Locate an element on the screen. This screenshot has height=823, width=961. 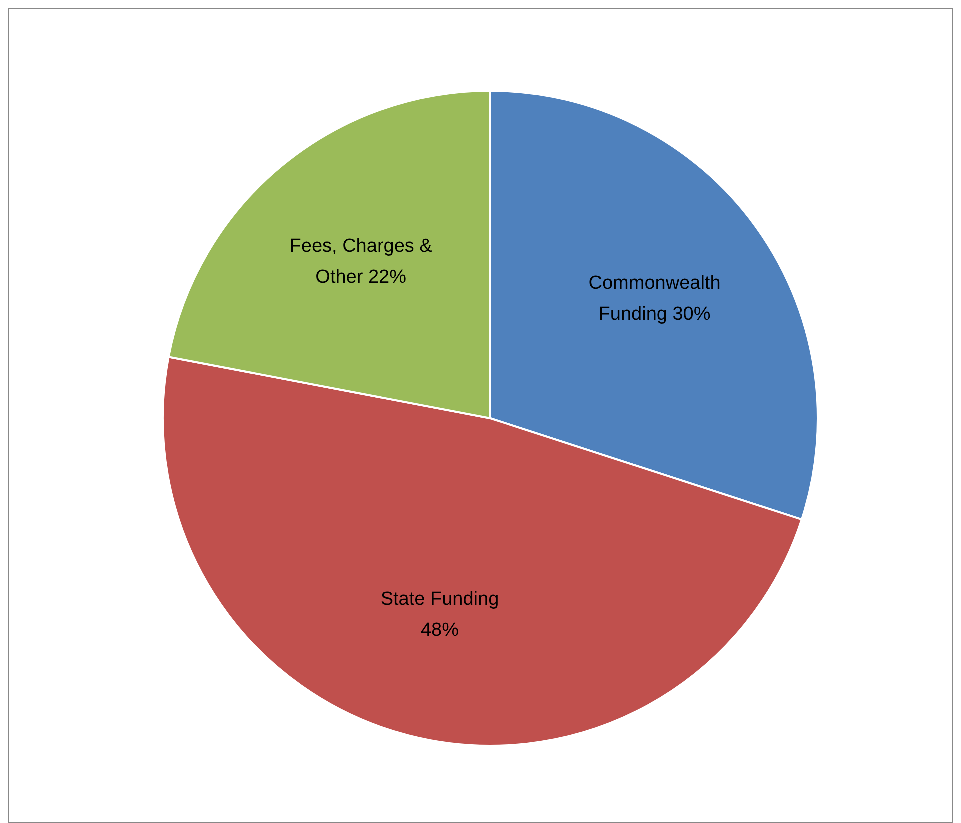
slice-label: Commonwealth Funding 30% is located at coordinates (654, 298).